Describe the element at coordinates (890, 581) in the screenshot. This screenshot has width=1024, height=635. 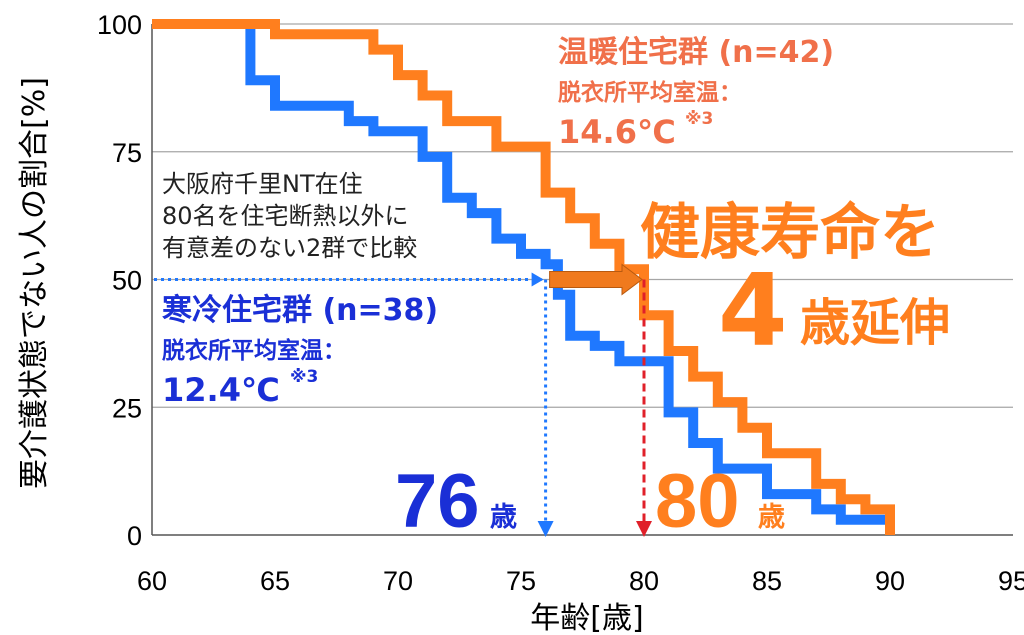
I see `x-tick-label-90: 90` at that location.